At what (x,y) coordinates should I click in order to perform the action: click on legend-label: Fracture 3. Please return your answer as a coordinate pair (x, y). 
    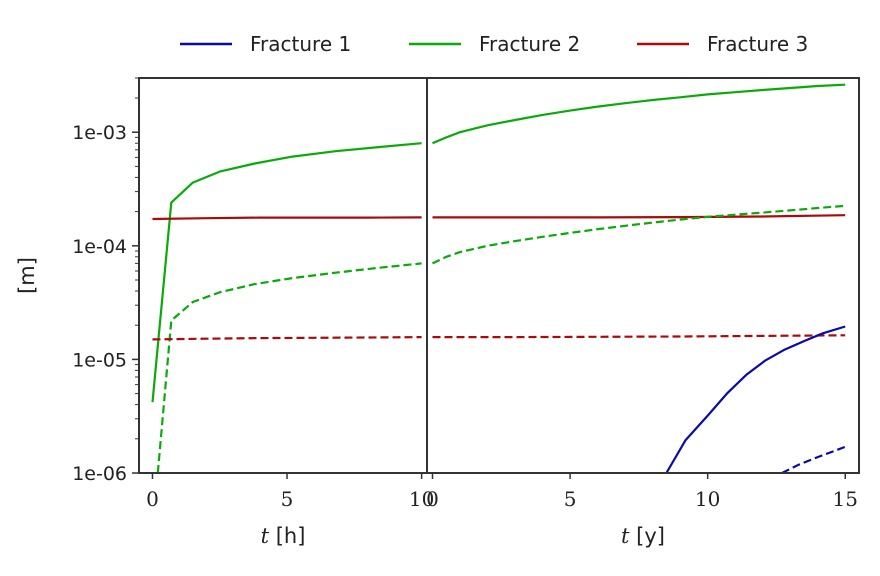
    Looking at the image, I should click on (757, 44).